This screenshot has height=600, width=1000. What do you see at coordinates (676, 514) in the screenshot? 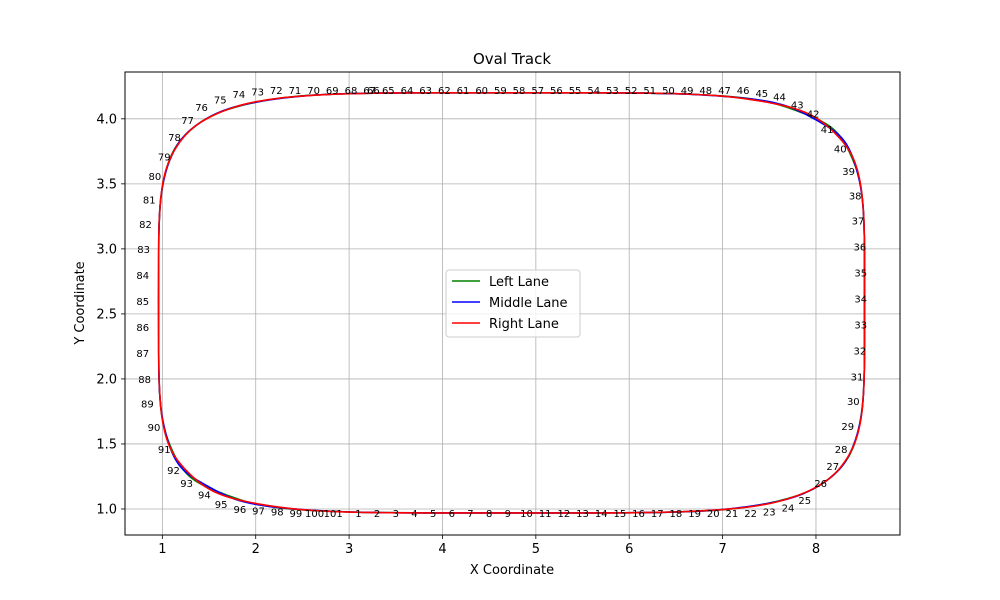
I see `point-label: 18` at bounding box center [676, 514].